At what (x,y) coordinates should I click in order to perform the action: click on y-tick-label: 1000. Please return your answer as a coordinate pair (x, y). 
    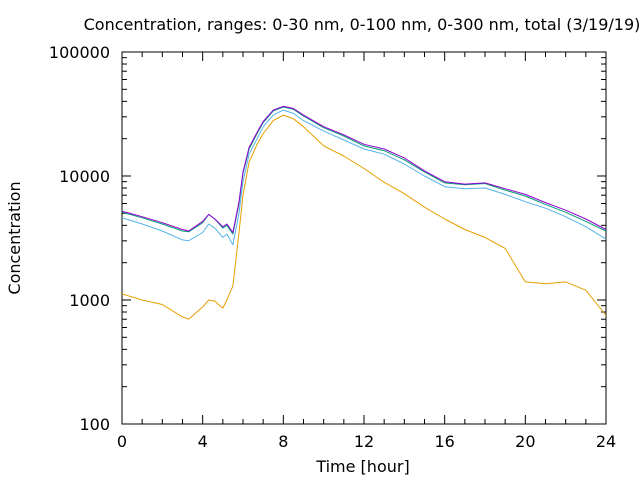
    Looking at the image, I should click on (89, 300).